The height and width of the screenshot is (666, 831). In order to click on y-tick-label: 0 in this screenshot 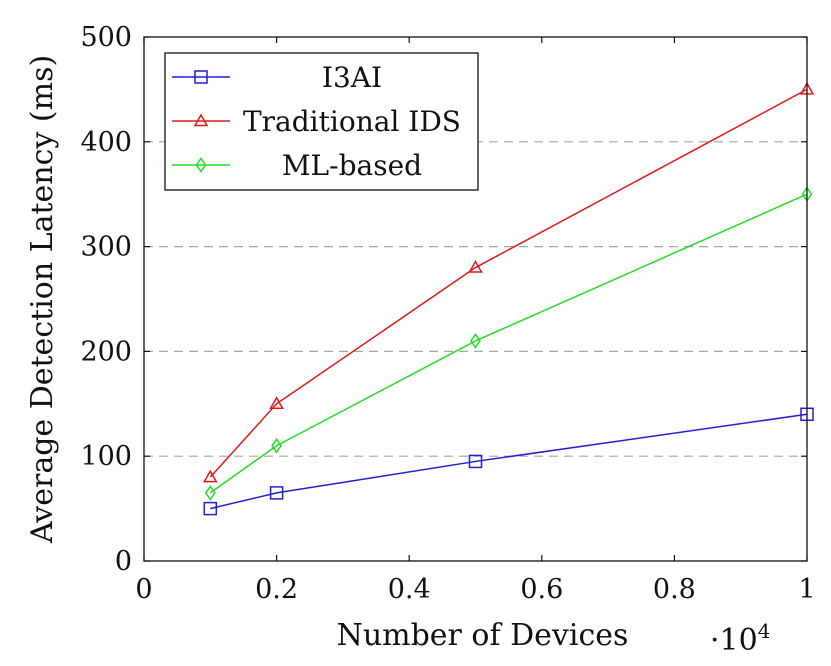, I will do `click(123, 561)`.